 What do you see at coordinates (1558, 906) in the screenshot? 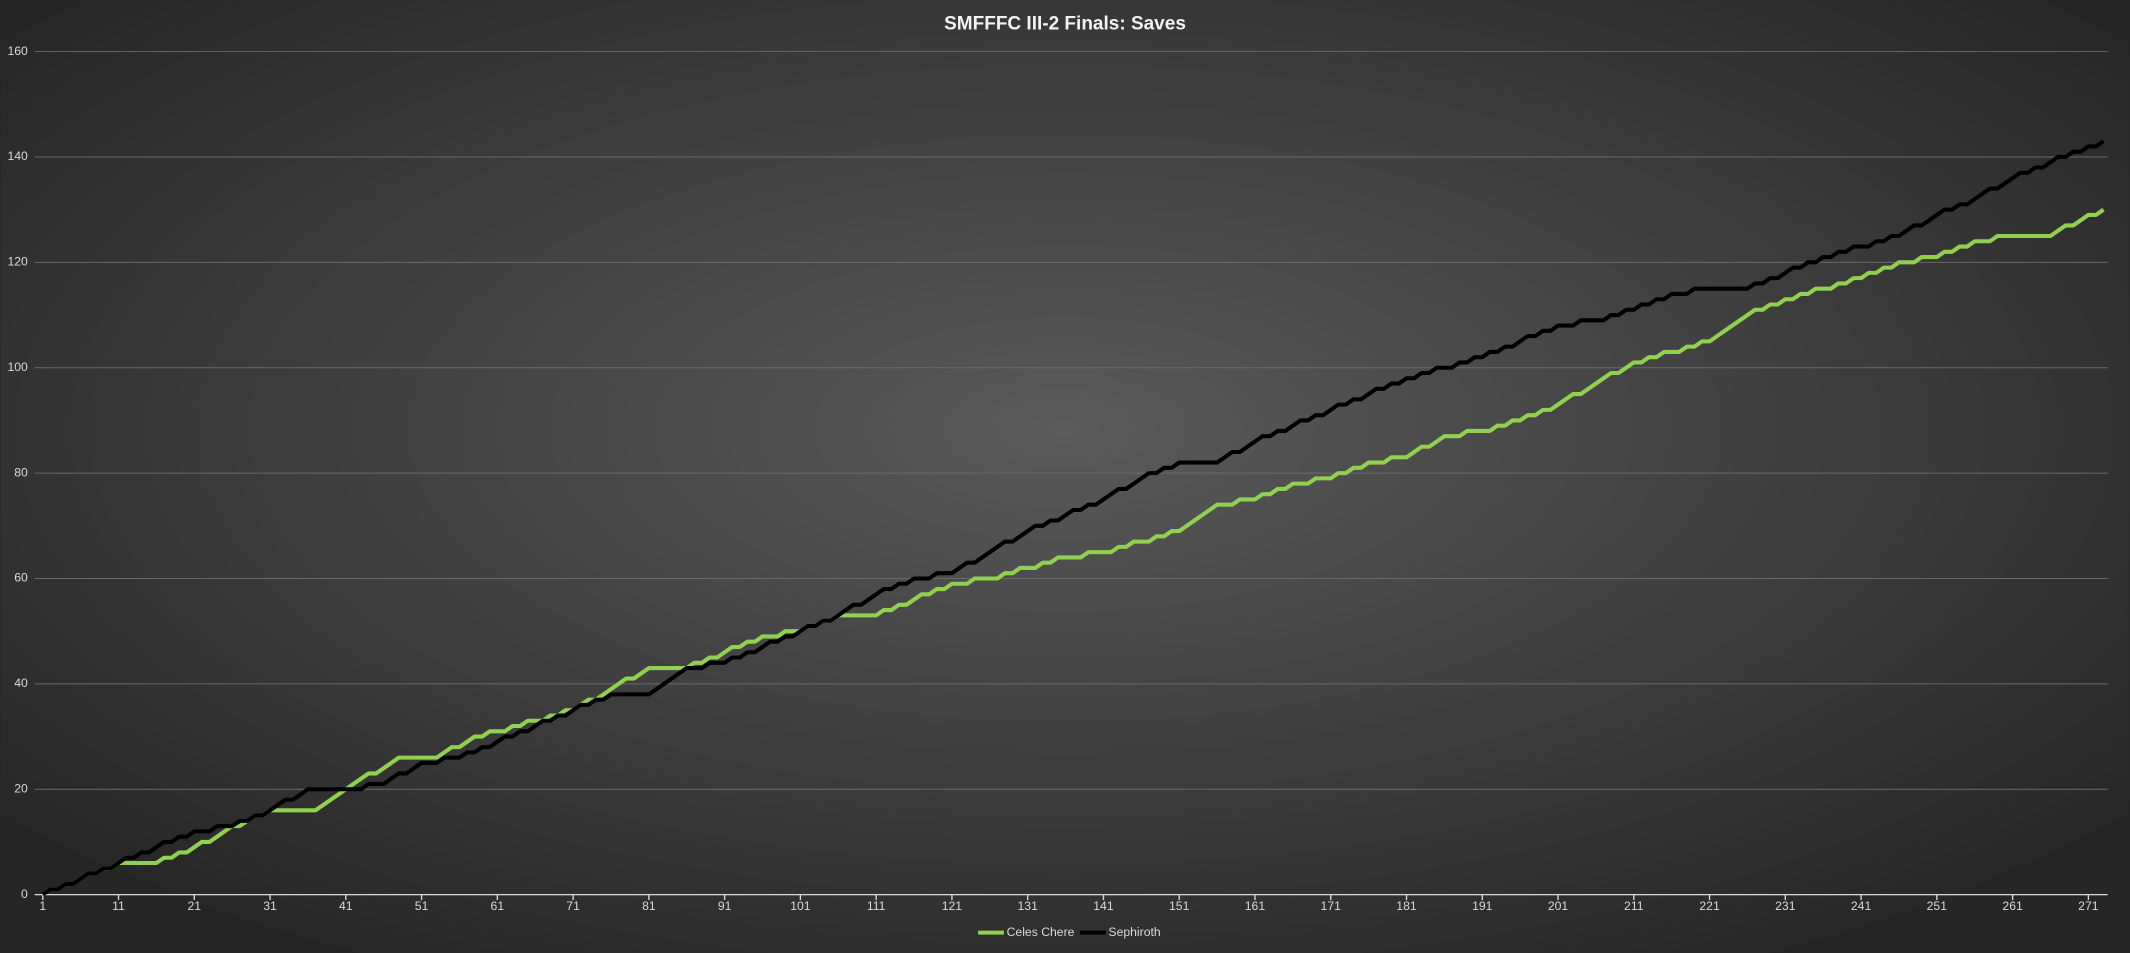
I see `x-tick-label: 201` at bounding box center [1558, 906].